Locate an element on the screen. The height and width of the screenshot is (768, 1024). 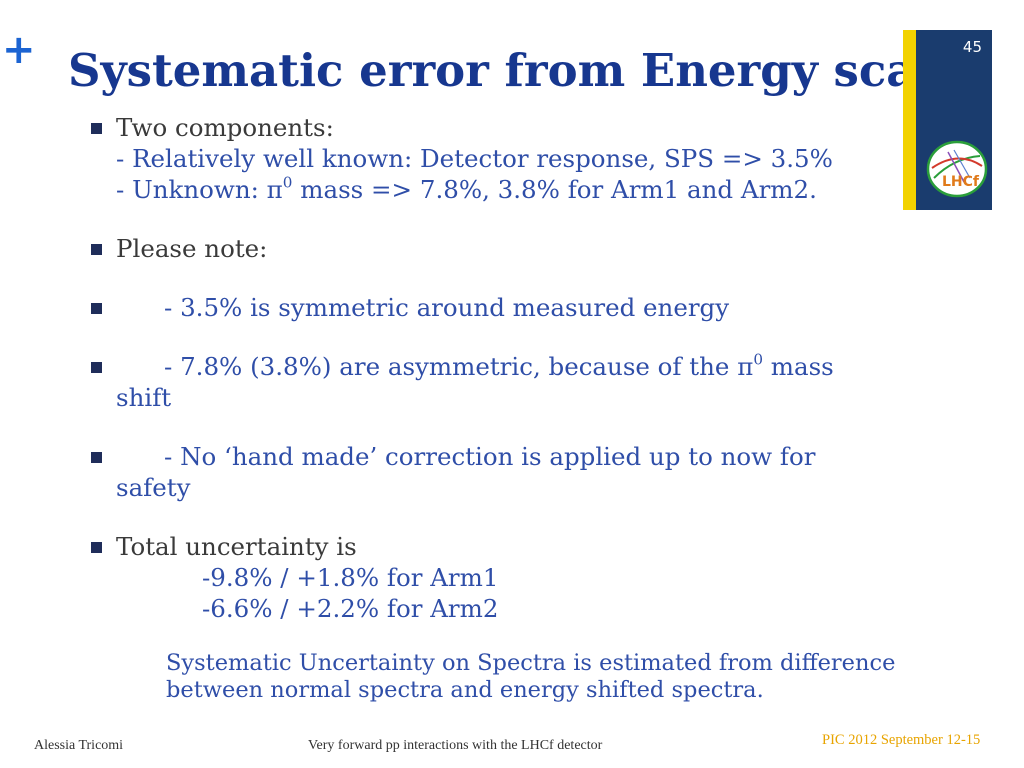
bullet-continuation: shift is located at coordinates (144, 397).